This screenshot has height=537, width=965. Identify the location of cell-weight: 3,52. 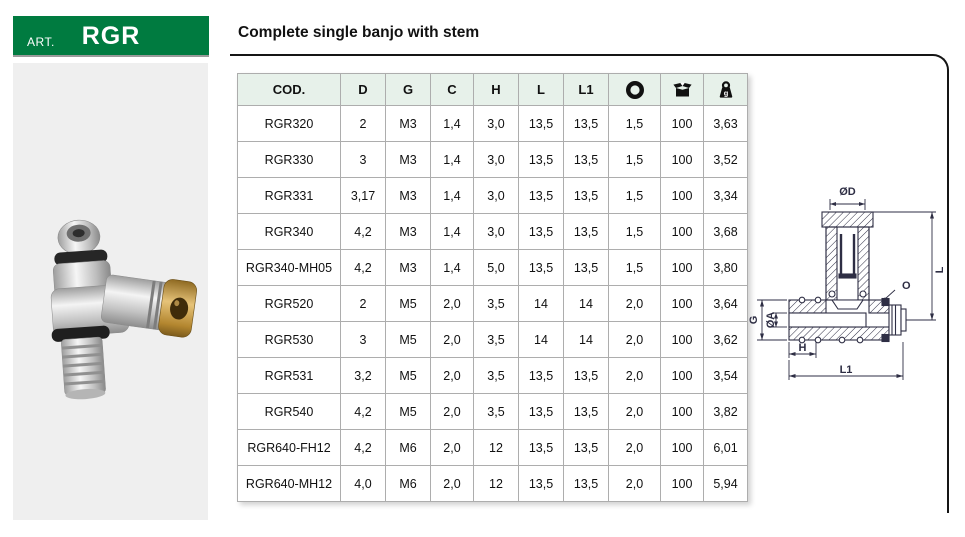
(725, 159).